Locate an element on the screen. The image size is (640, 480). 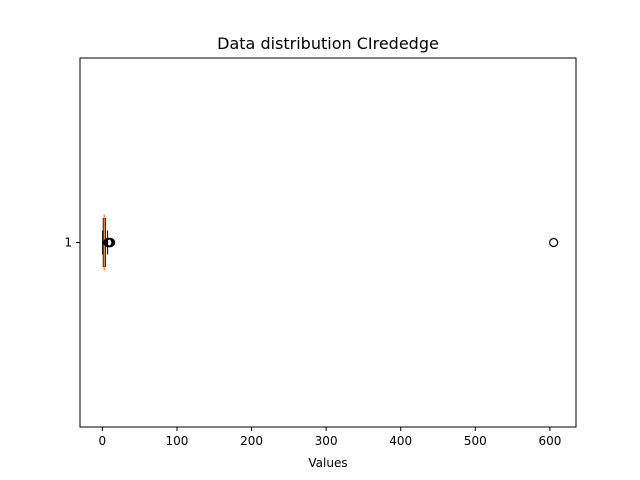
x-tick-label: 100 is located at coordinates (177, 441).